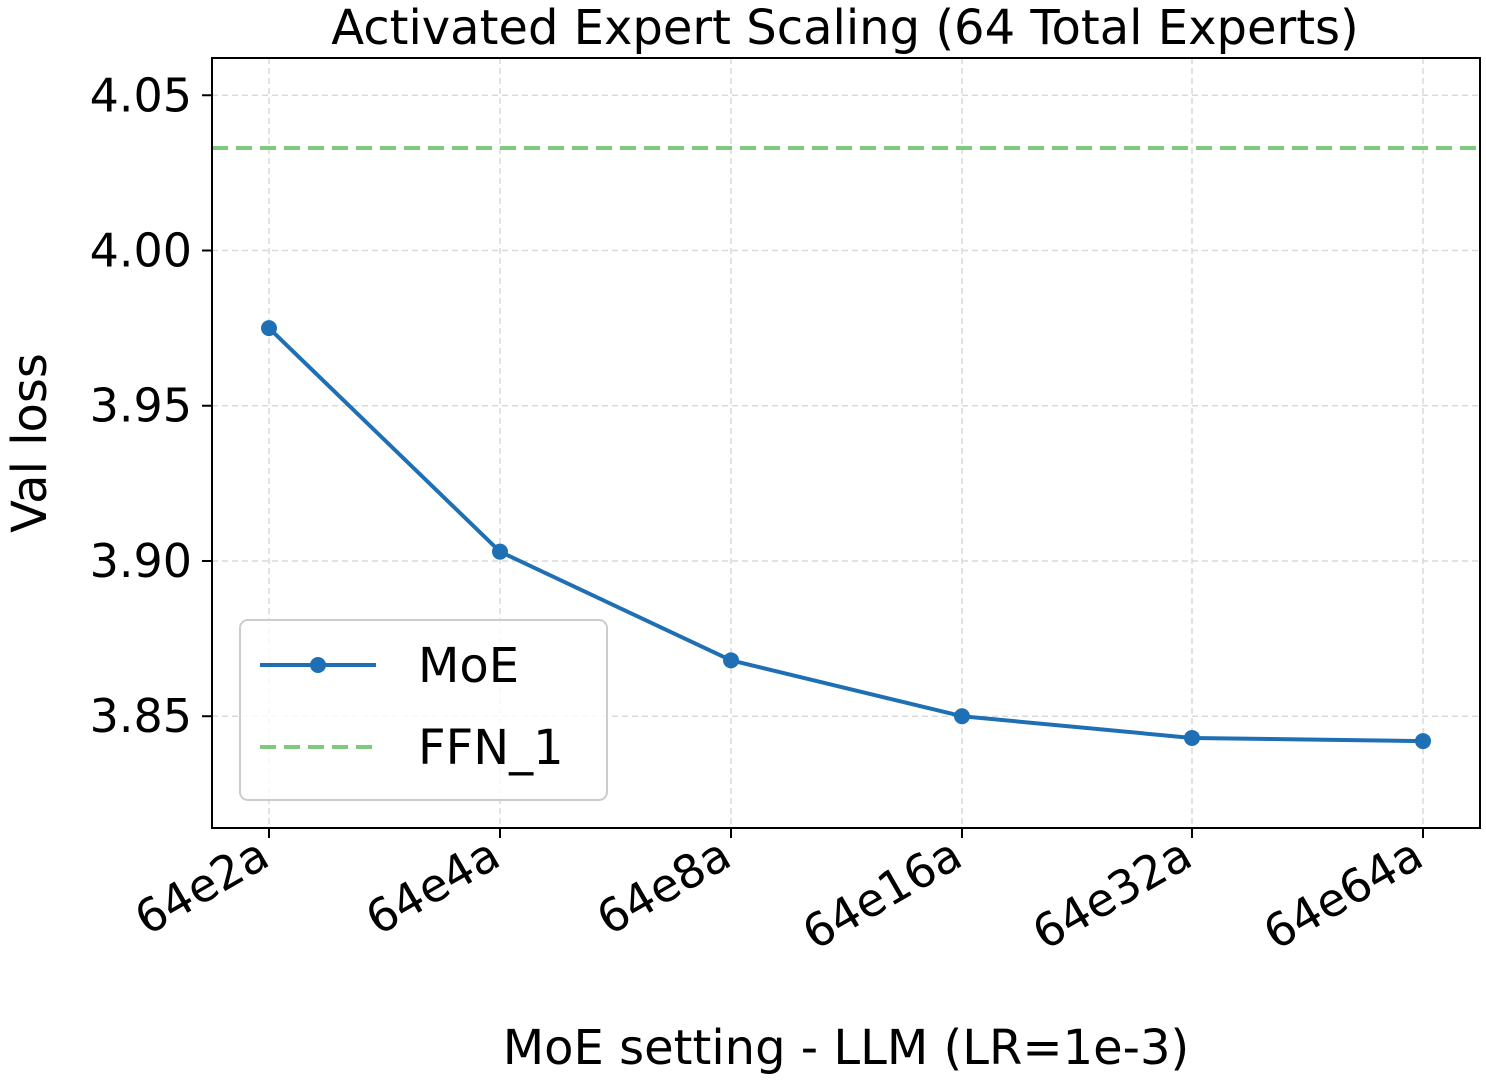 The image size is (1486, 1082). Describe the element at coordinates (141, 406) in the screenshot. I see `y-tick-label: 3.95` at that location.